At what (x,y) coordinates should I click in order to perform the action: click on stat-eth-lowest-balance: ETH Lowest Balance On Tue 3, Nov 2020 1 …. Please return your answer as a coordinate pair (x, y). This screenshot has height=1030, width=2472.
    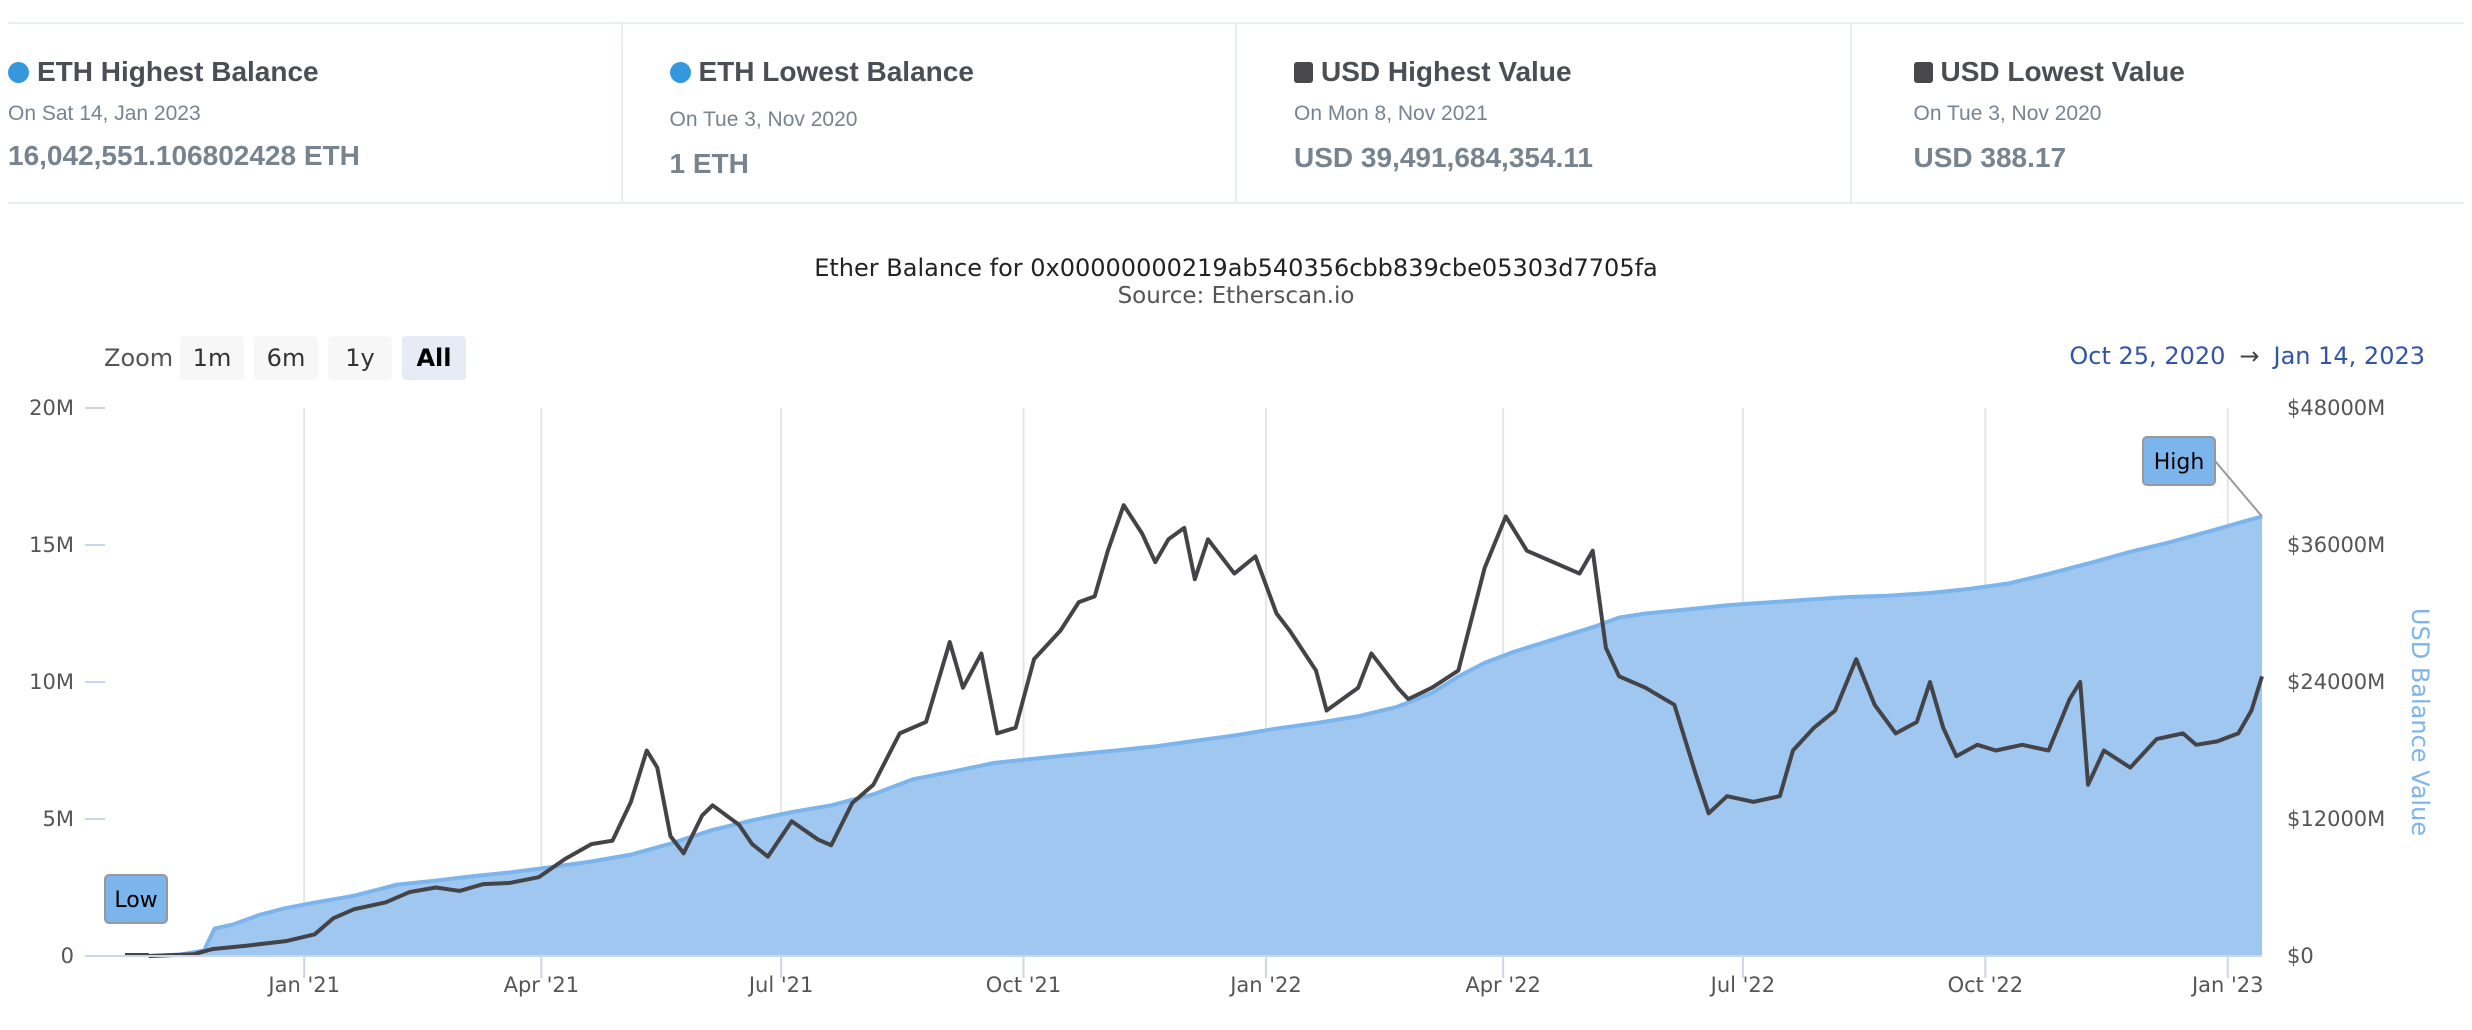
    Looking at the image, I should click on (930, 113).